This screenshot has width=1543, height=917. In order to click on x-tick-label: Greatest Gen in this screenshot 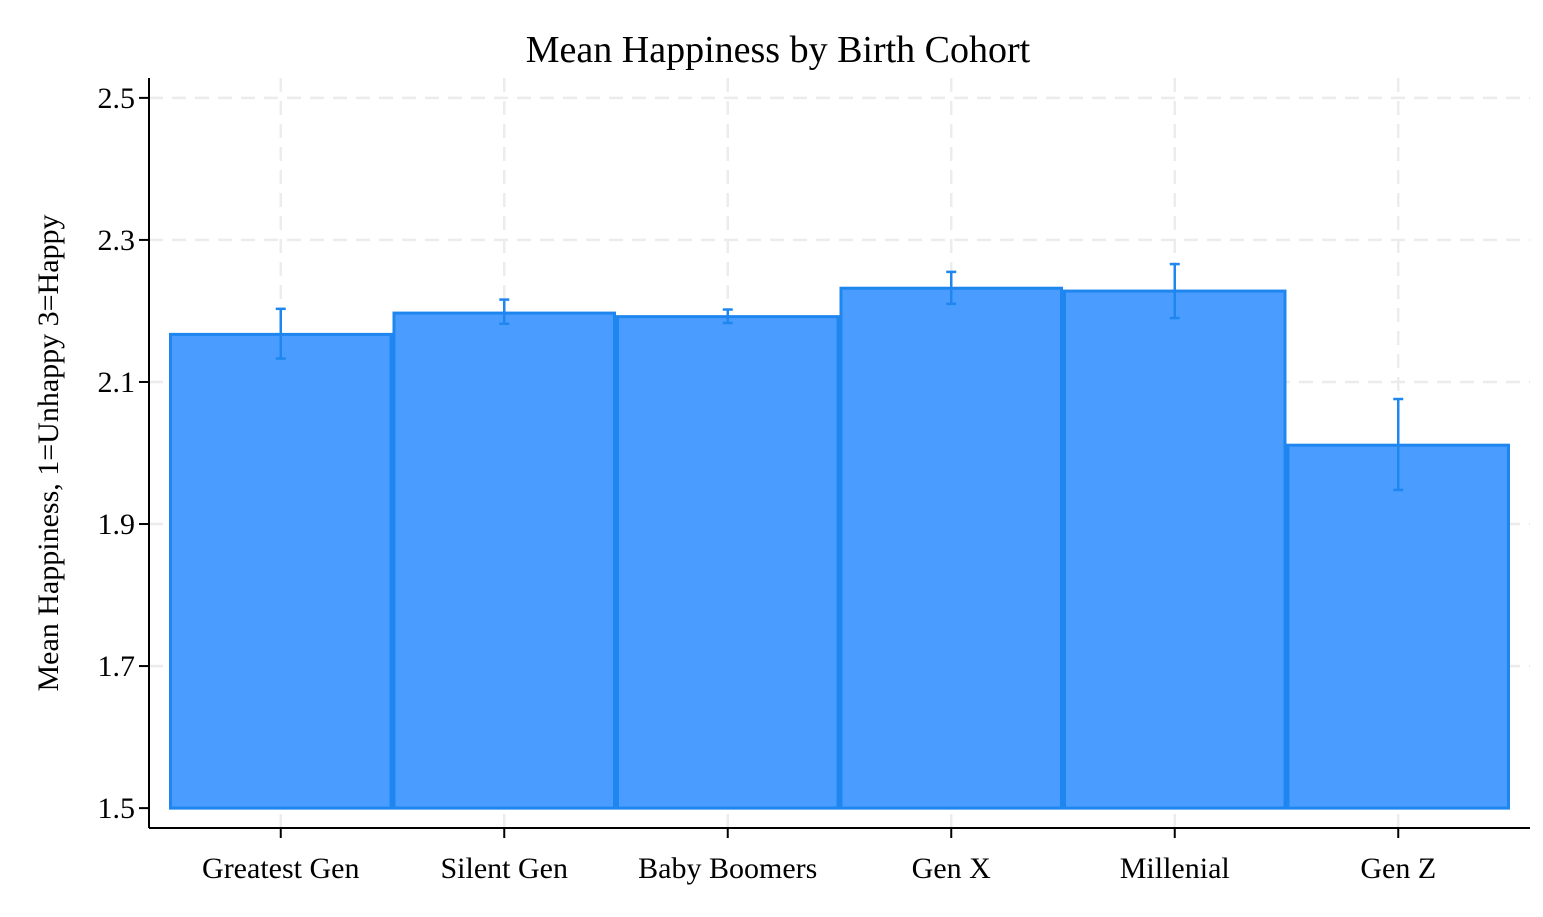, I will do `click(280, 868)`.